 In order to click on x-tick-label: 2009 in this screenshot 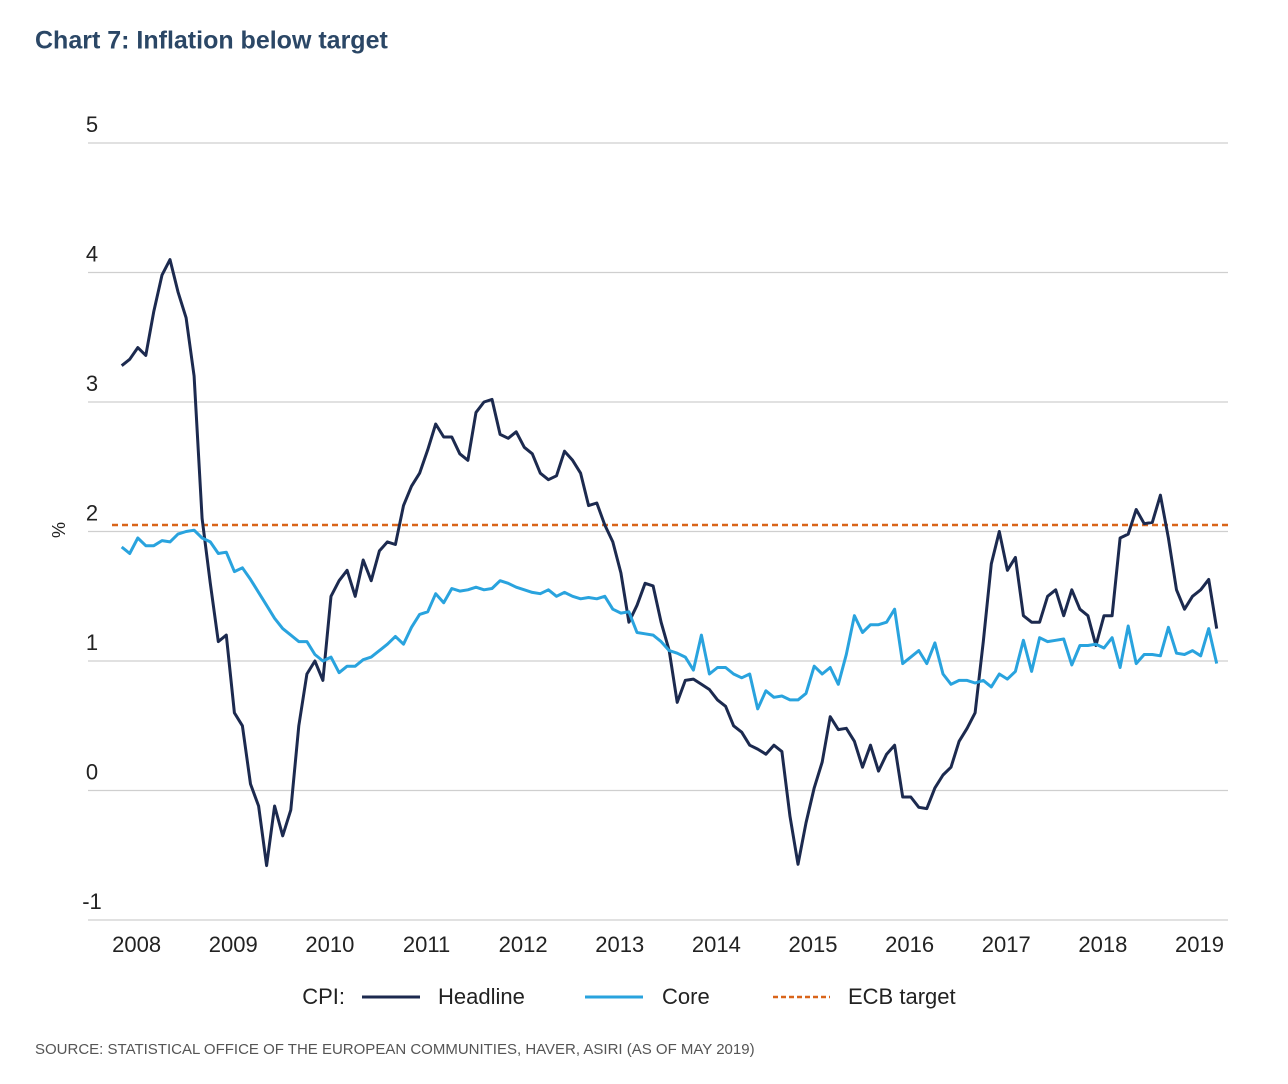, I will do `click(233, 944)`.